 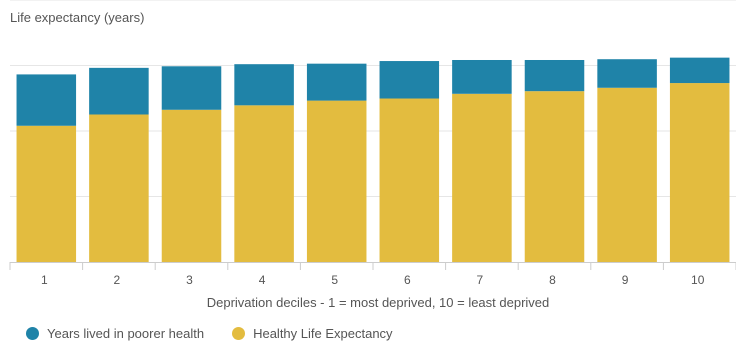 What do you see at coordinates (117, 280) in the screenshot?
I see `x-tick-label-2: 2` at bounding box center [117, 280].